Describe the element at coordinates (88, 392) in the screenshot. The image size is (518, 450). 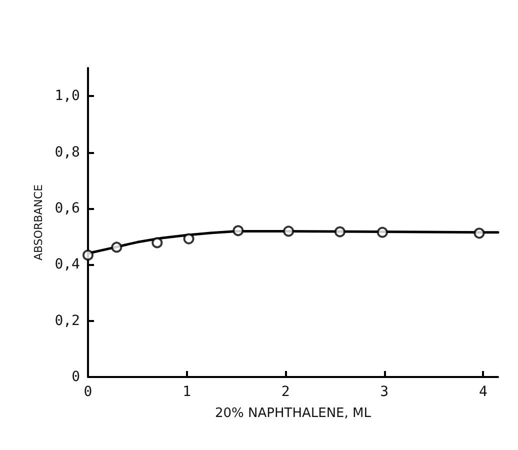
I see `x-tick-label: 0` at that location.